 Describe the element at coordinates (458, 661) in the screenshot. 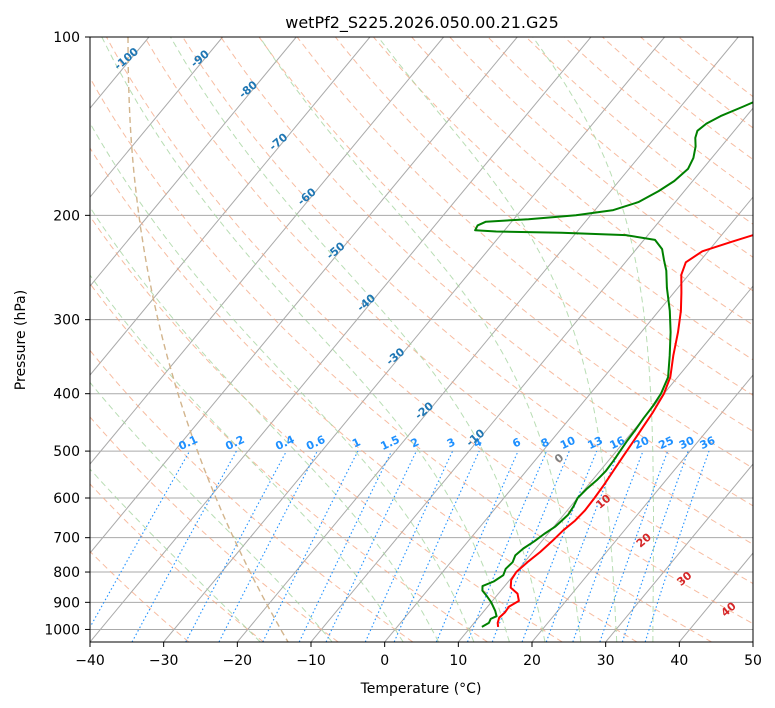

I see `x-tick-label: 10` at that location.